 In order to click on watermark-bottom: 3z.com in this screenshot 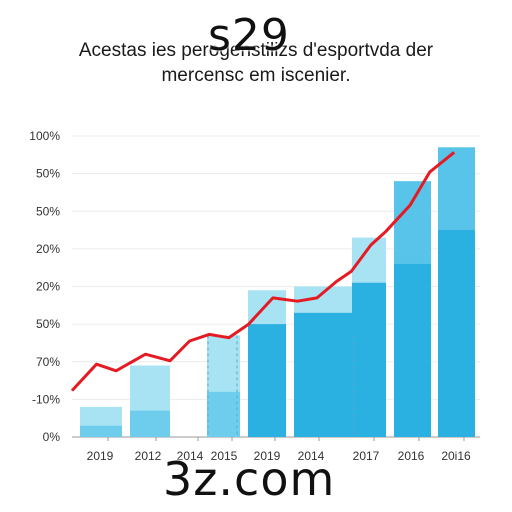, I will do `click(249, 479)`.